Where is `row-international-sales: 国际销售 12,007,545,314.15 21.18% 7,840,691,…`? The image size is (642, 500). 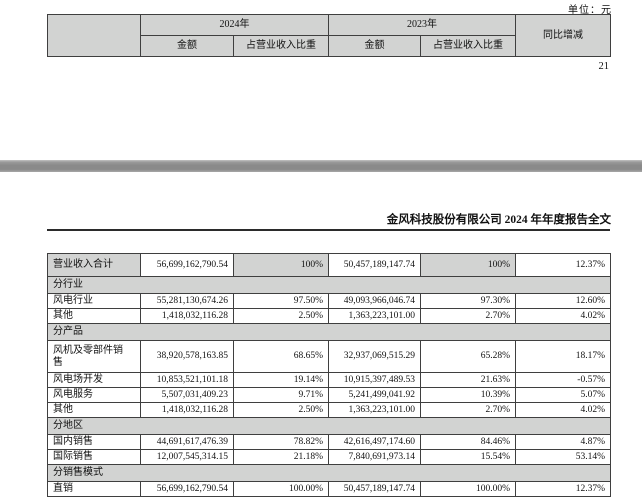 row-international-sales: 国际销售 12,007,545,314.15 21.18% 7,840,691,… is located at coordinates (329, 457).